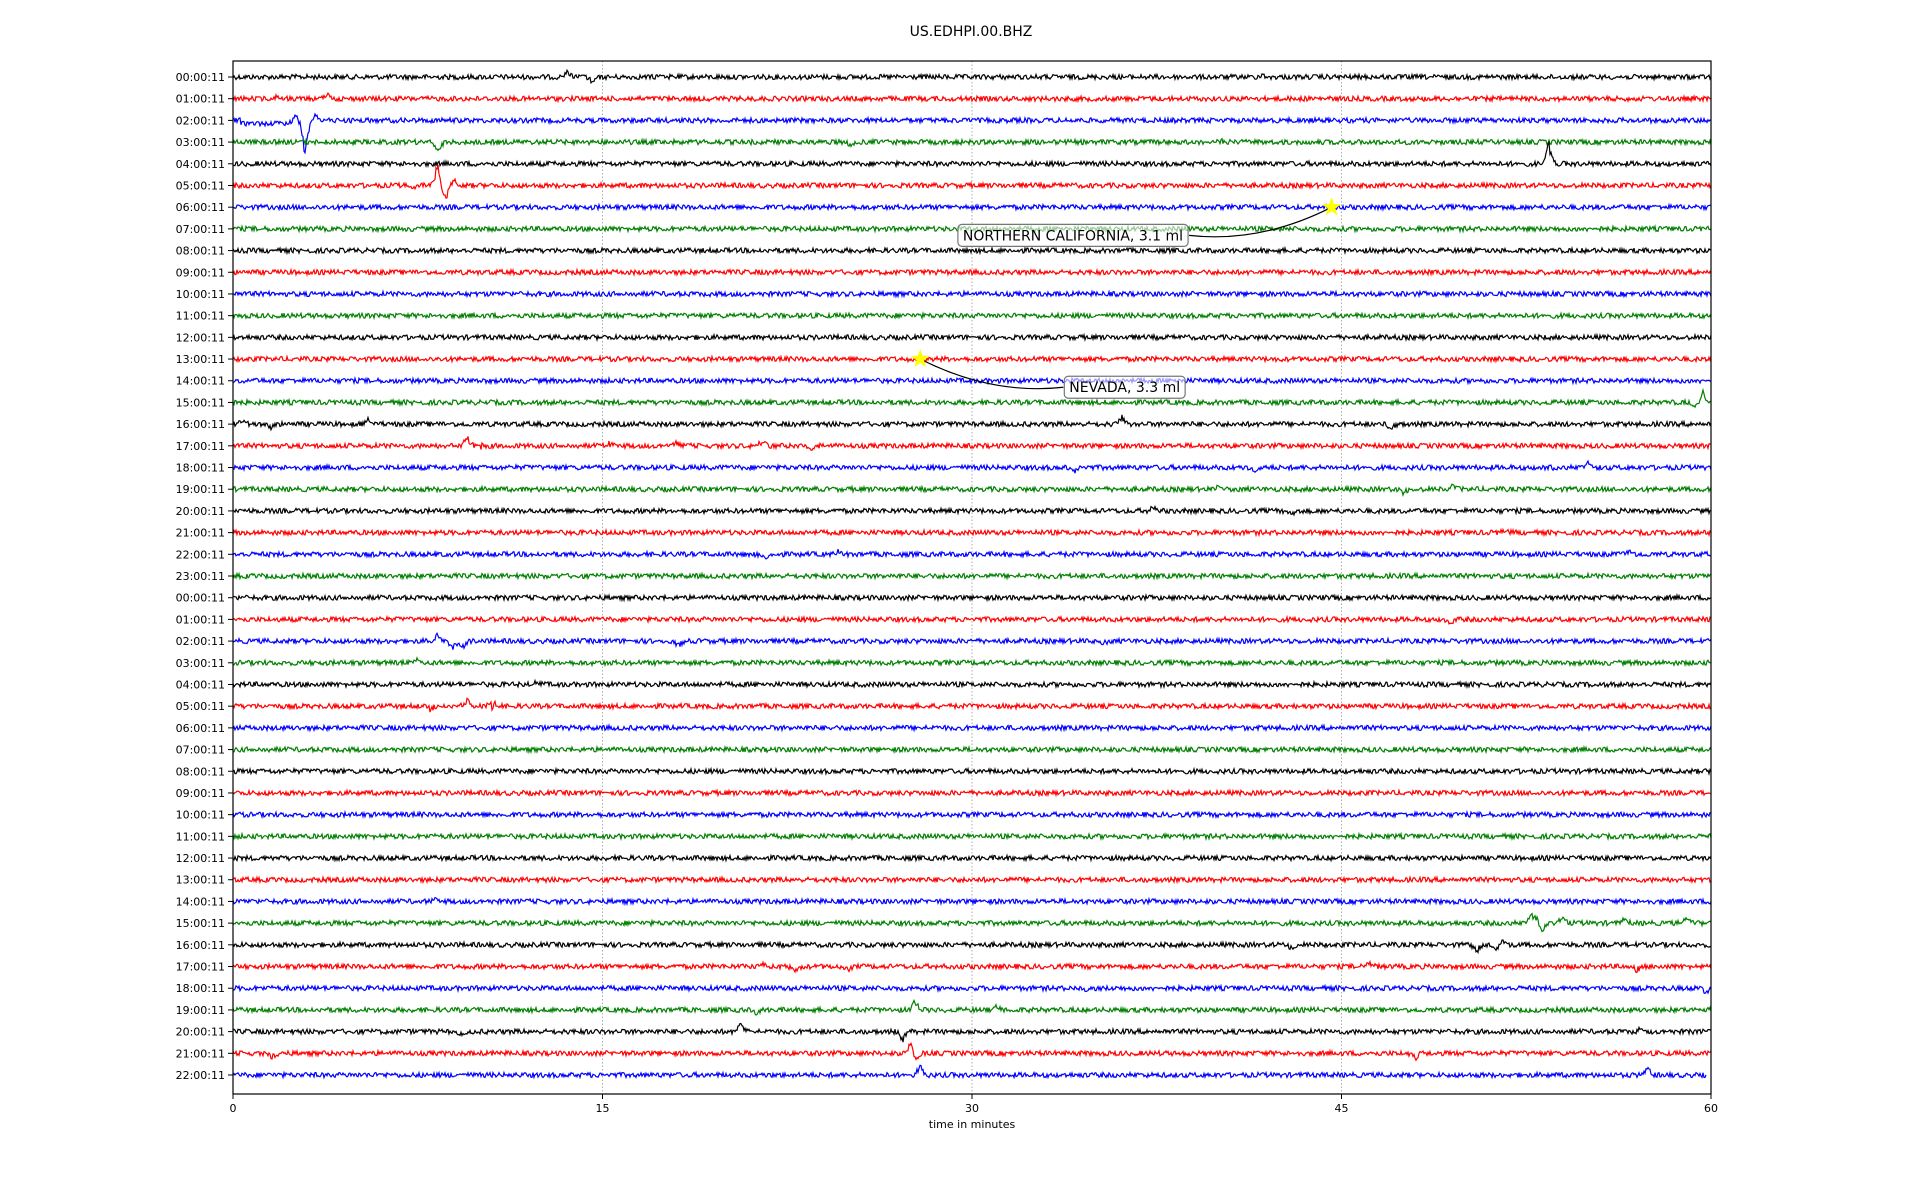 The height and width of the screenshot is (1200, 1920). I want to click on x-tick-label: 60, so click(1711, 1108).